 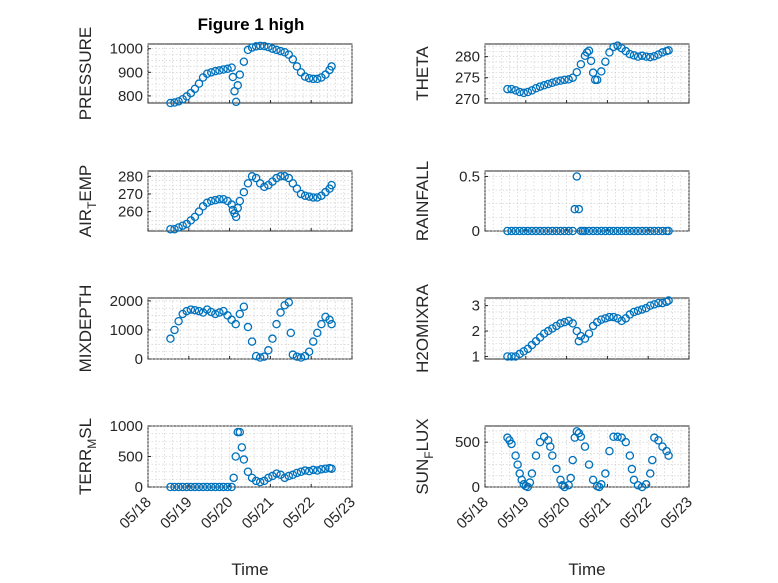 What do you see at coordinates (587, 201) in the screenshot?
I see `axes-box` at bounding box center [587, 201].